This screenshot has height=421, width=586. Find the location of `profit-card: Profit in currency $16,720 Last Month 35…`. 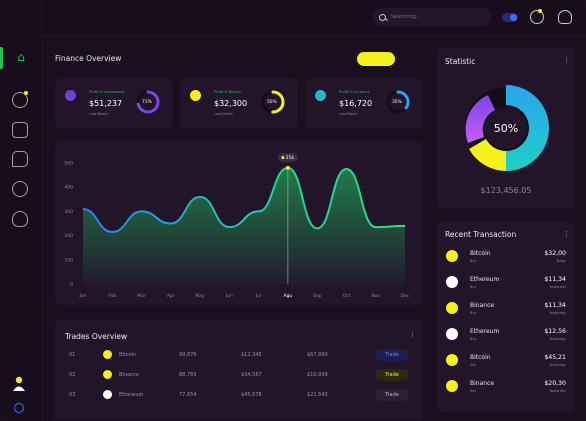

profit-card: Profit in currency $16,720 Last Month 35… is located at coordinates (364, 103).